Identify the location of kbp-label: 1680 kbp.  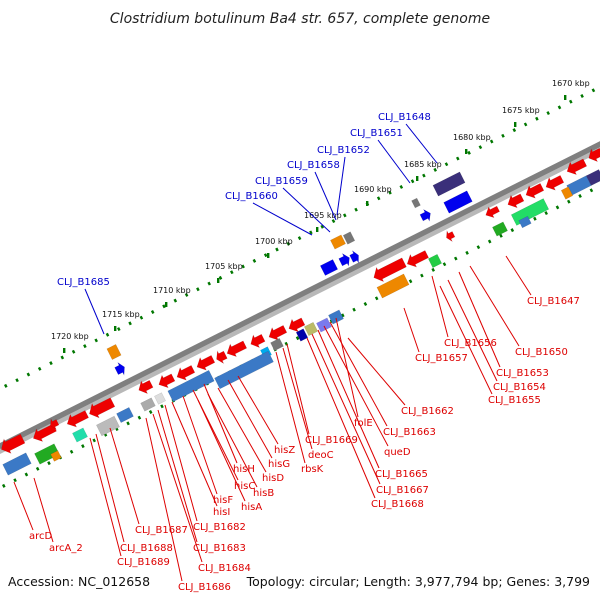
(472, 137).